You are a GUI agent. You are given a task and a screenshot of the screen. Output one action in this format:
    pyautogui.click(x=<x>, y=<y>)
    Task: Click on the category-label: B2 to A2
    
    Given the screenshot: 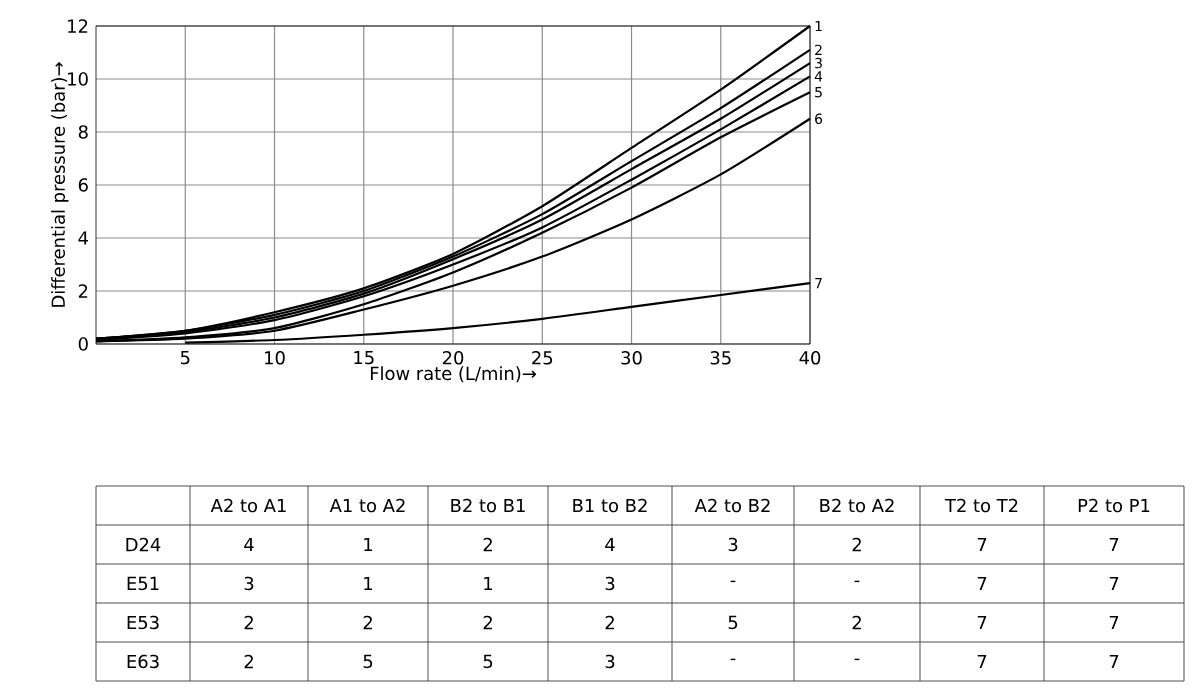 What is the action you would take?
    pyautogui.click(x=857, y=505)
    